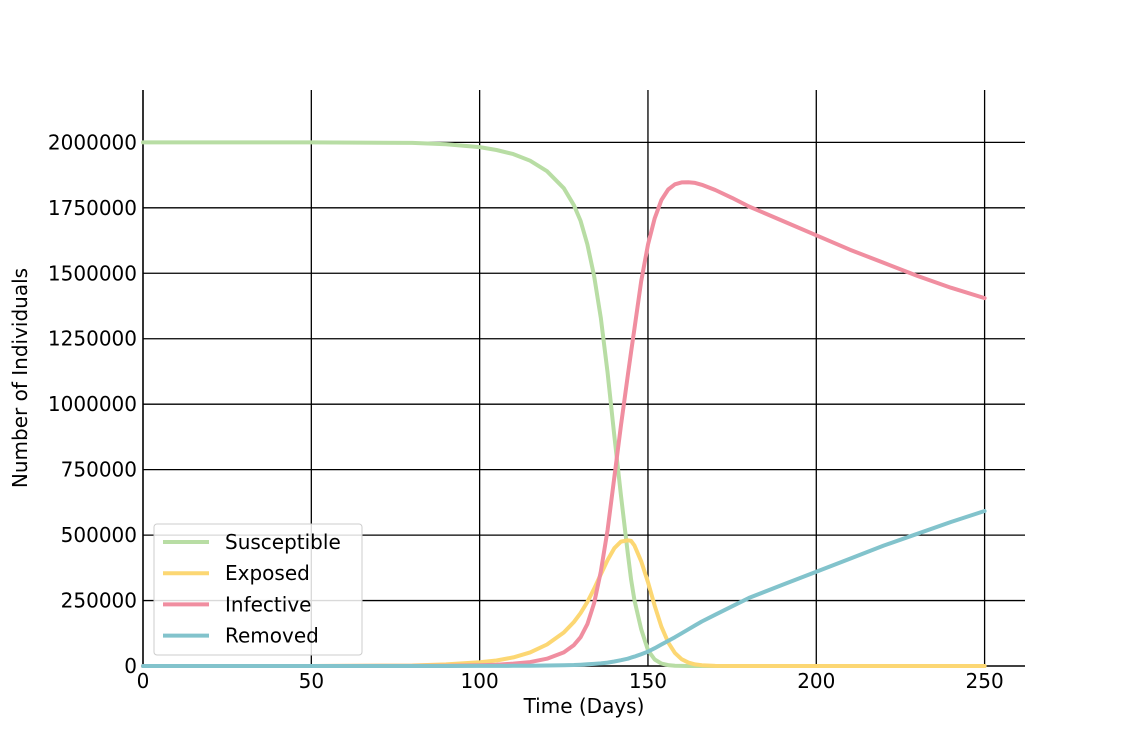  I want to click on legend-label-exposed: Exposed, so click(267, 573).